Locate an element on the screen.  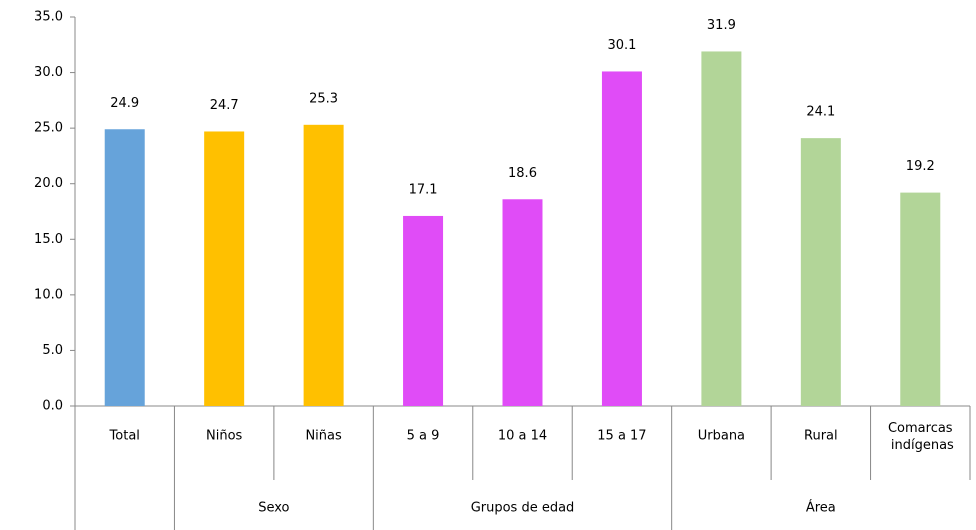
y-tick-label: 30.0 is located at coordinates (48, 72).